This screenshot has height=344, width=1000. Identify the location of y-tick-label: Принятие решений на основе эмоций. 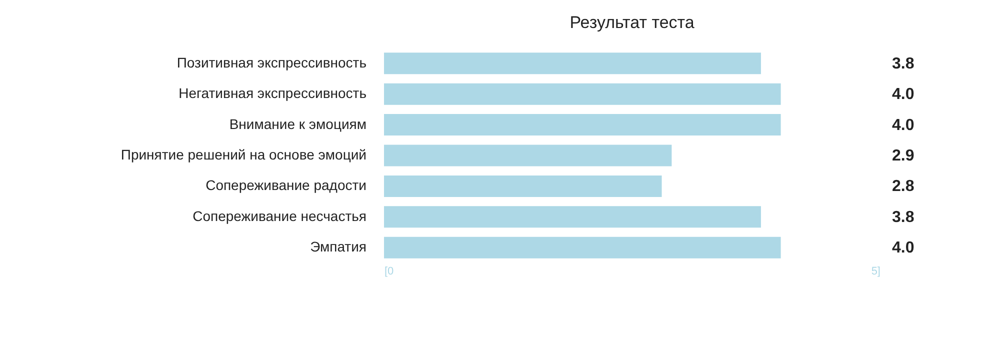
(243, 154).